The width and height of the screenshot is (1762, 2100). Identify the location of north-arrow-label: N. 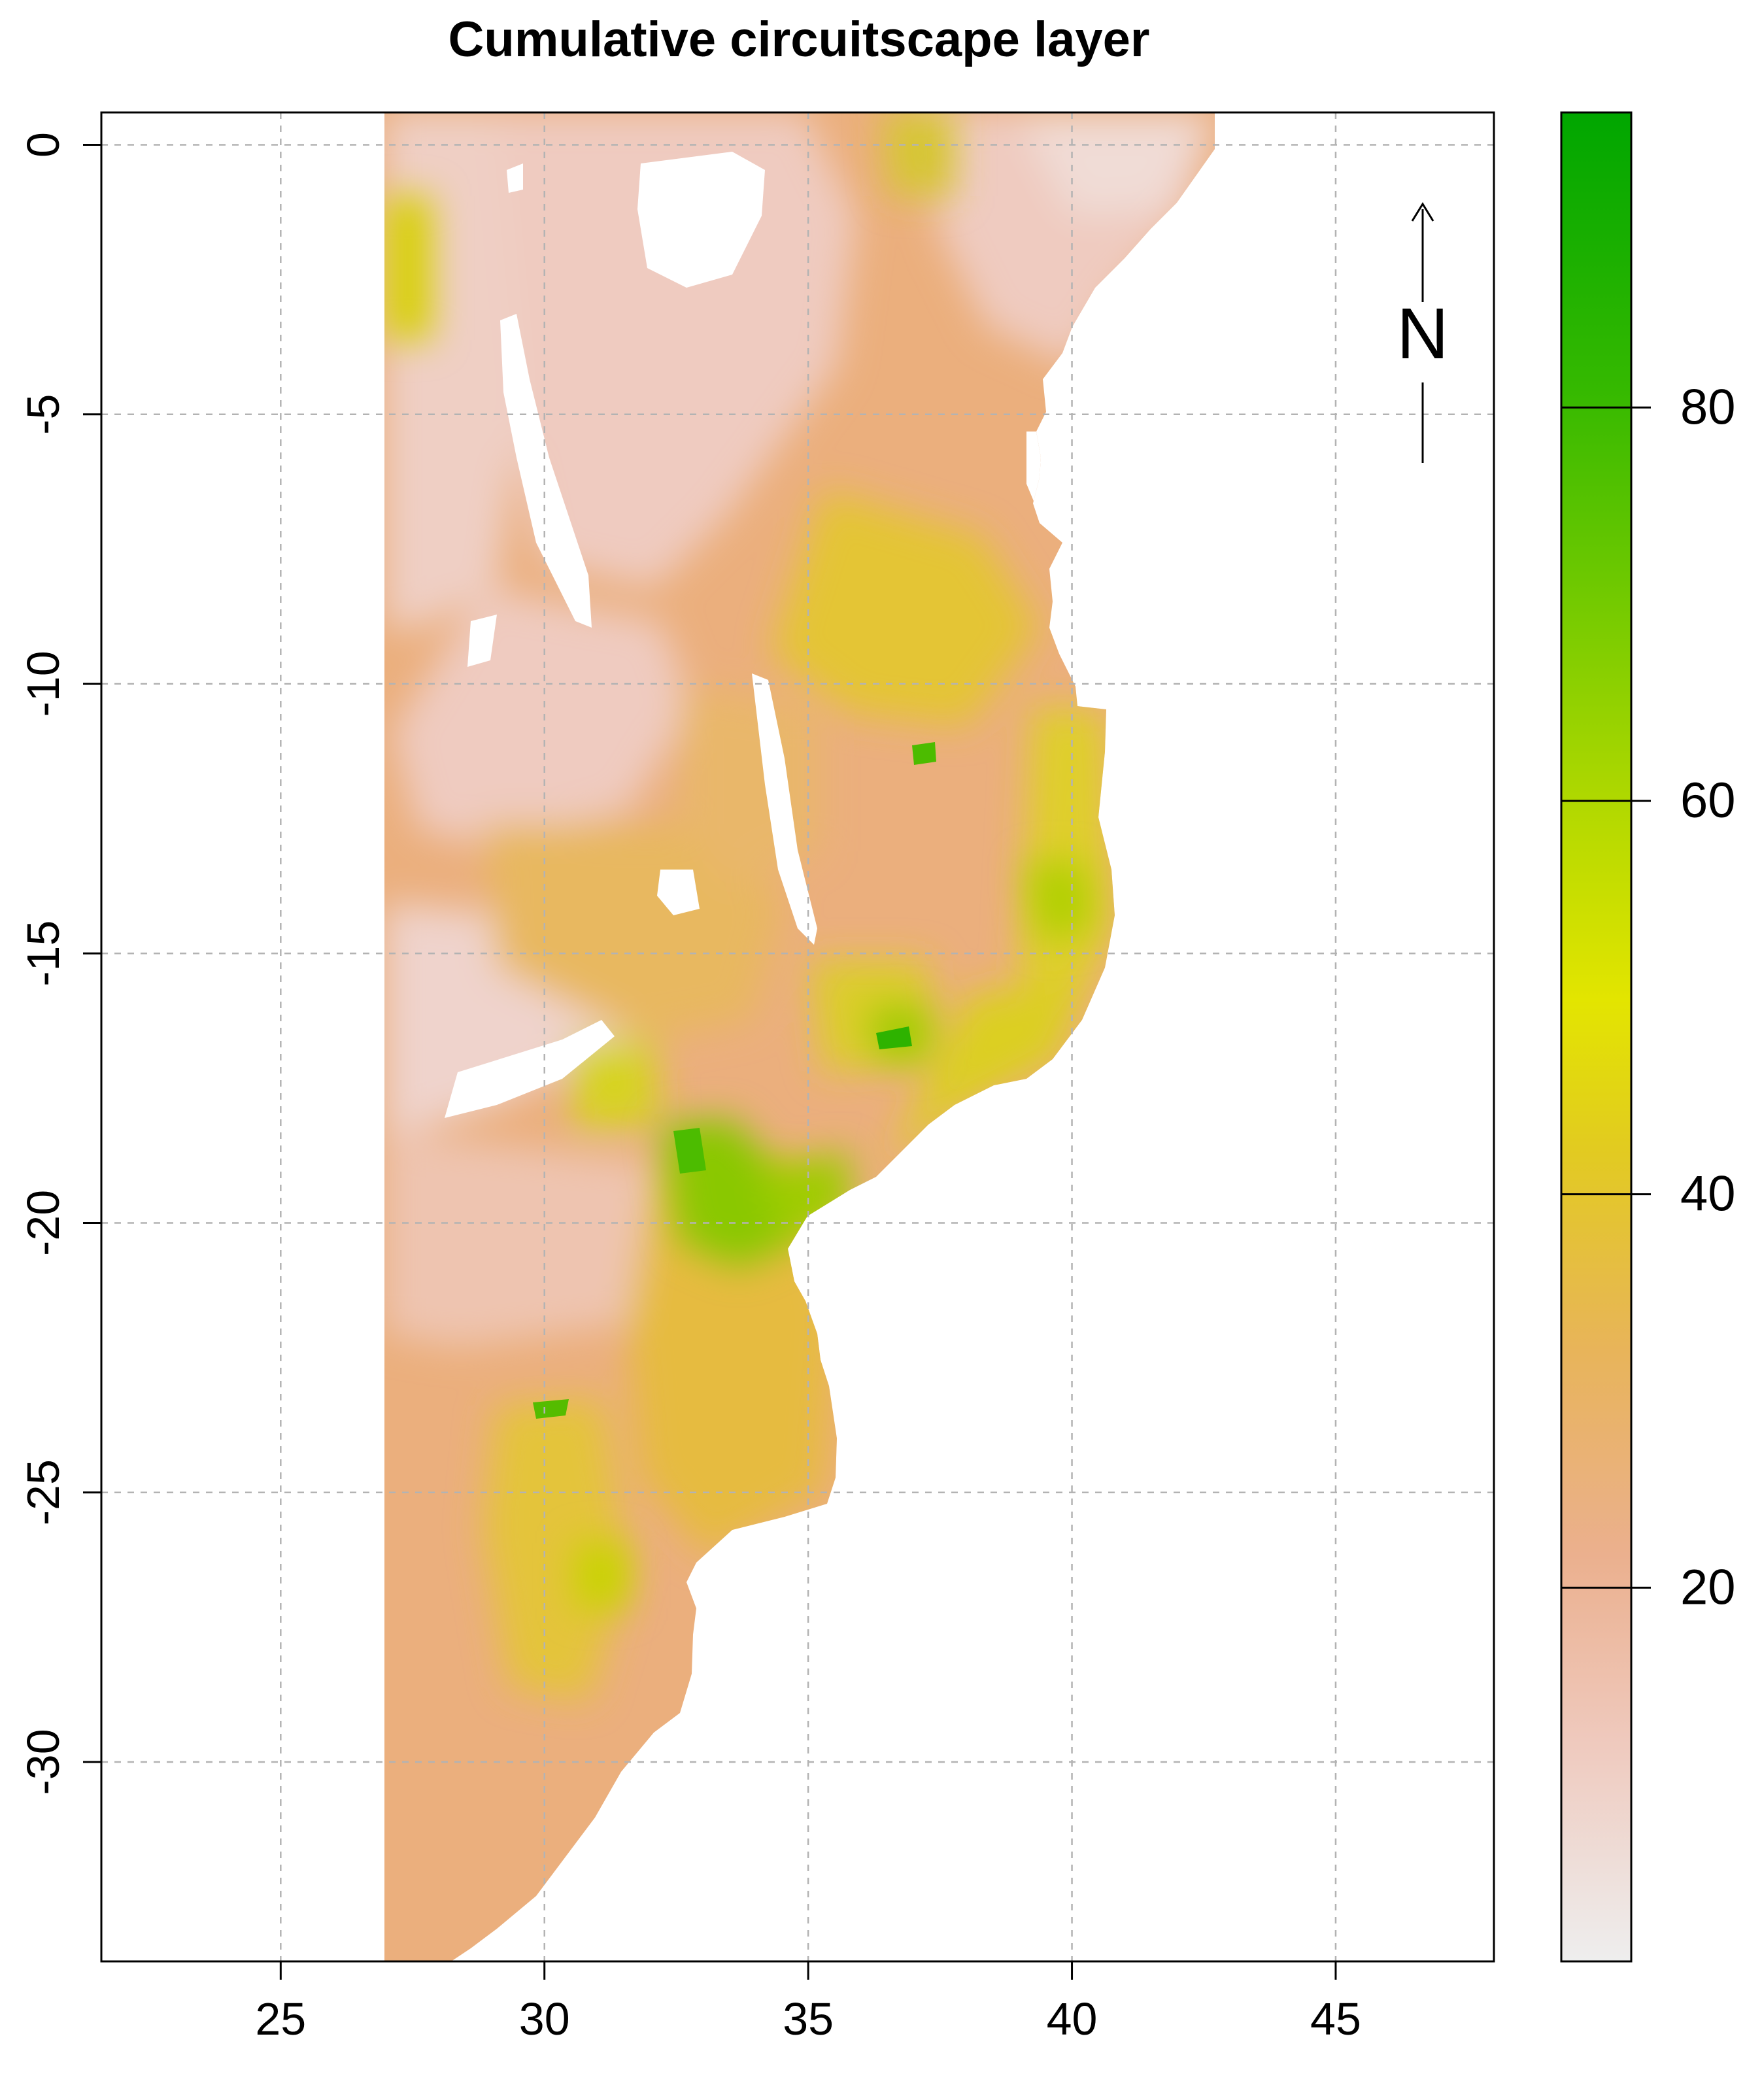
(1422, 334).